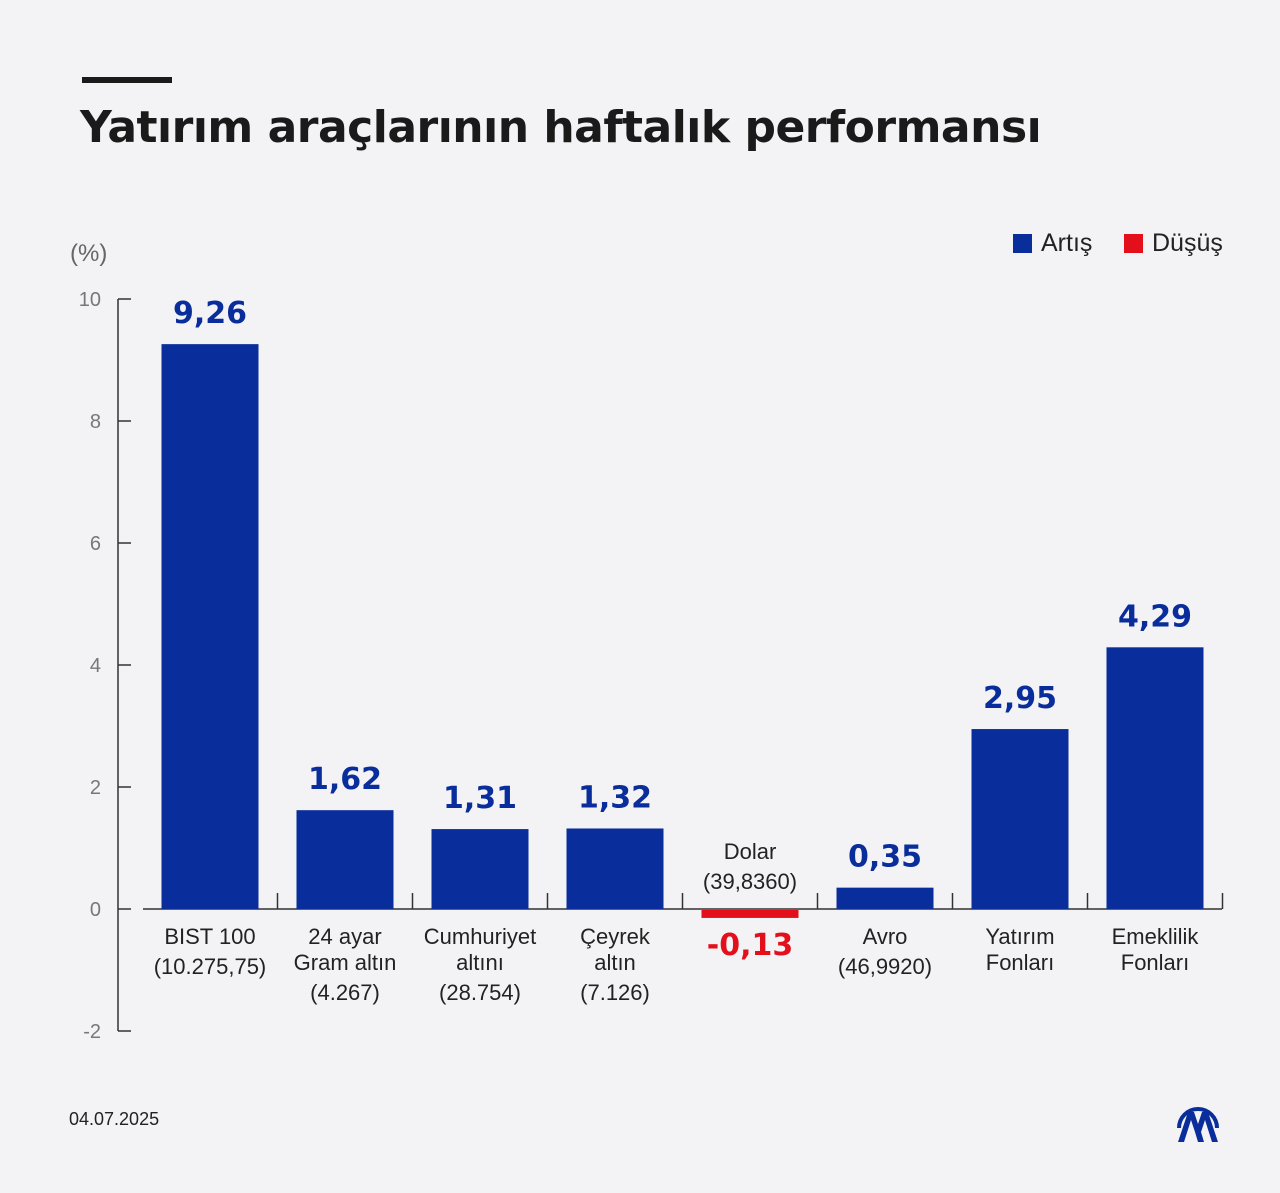 The width and height of the screenshot is (1280, 1193). Describe the element at coordinates (345, 962) in the screenshot. I see `category-label: Gram altın` at that location.